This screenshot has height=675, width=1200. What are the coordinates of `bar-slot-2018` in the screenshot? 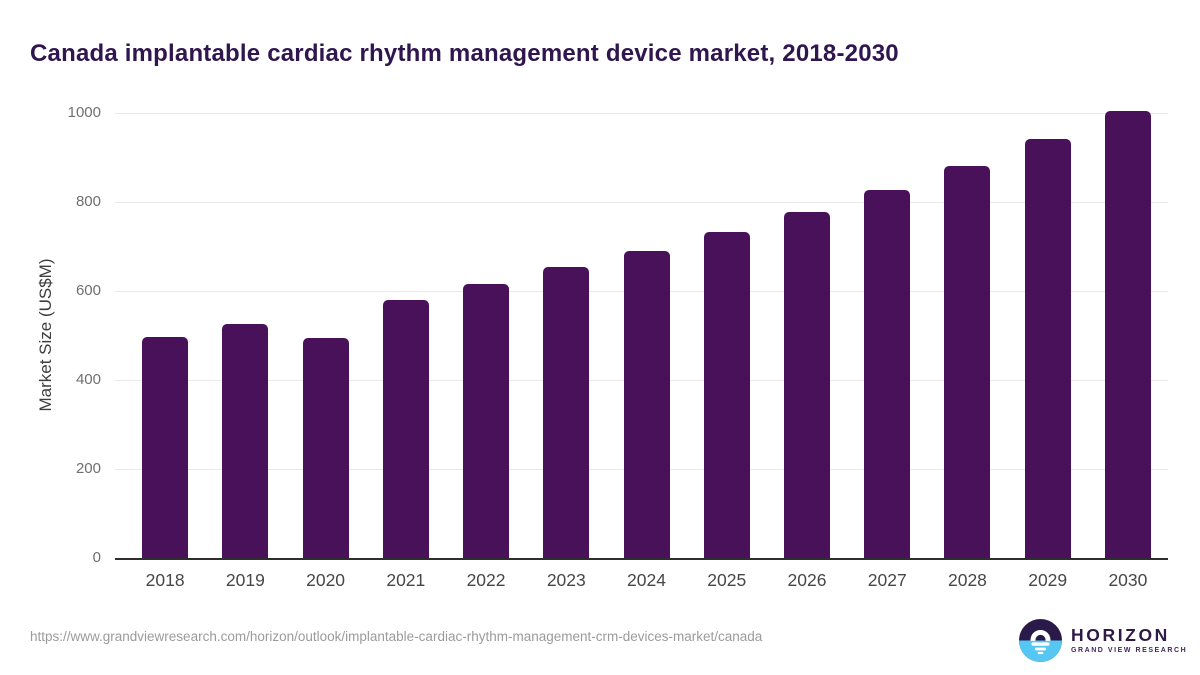 It's located at (165, 335).